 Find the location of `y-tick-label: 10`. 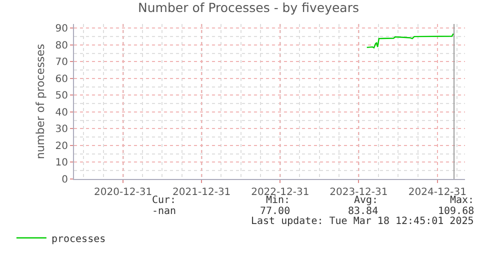

y-tick-label: 10 is located at coordinates (61, 163).